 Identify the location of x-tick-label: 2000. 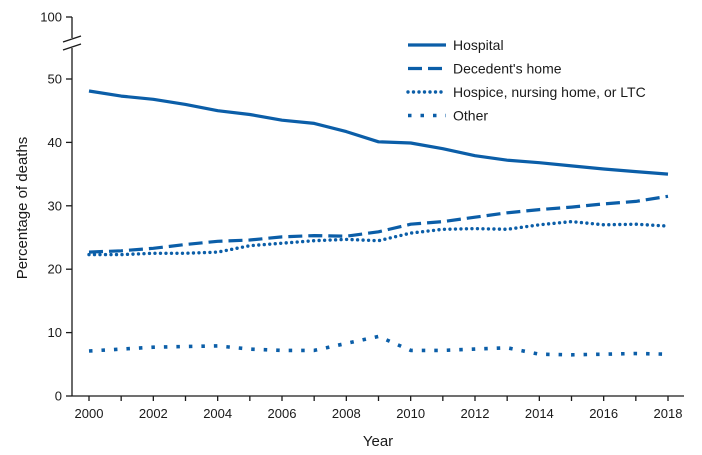
(89, 413).